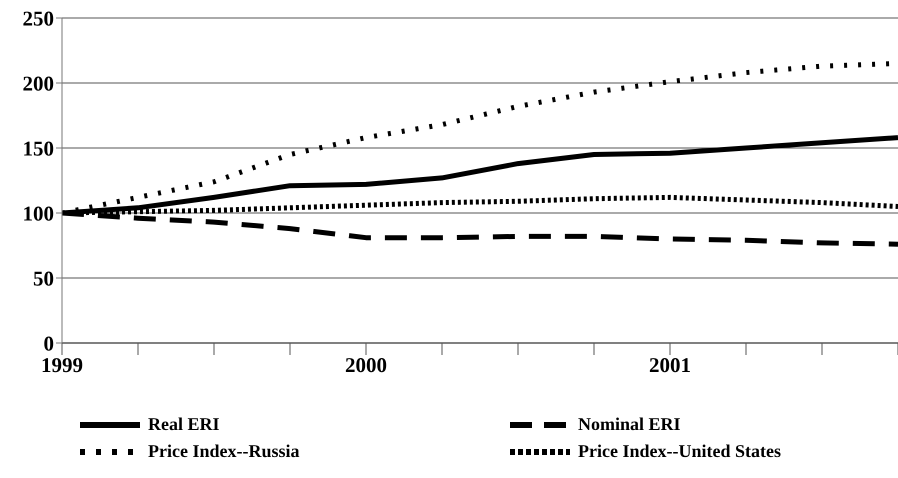 Image resolution: width=898 pixels, height=478 pixels. Describe the element at coordinates (679, 451) in the screenshot. I see `legend-label: Price Index--United States` at that location.